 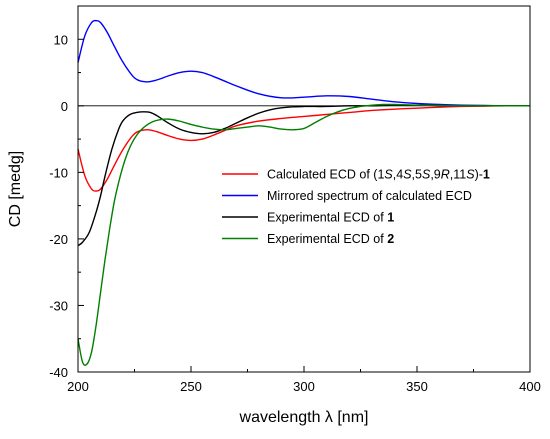 What do you see at coordinates (58, 172) in the screenshot?
I see `y-tick-label: -10` at bounding box center [58, 172].